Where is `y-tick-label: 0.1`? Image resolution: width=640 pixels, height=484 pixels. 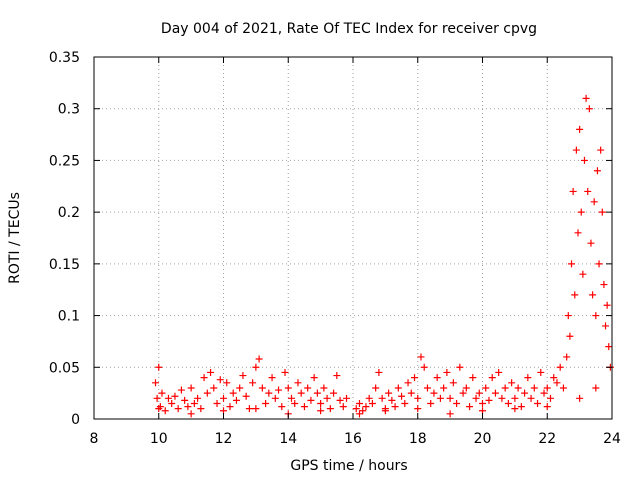
y-tick-label: 0.1 is located at coordinates (69, 317).